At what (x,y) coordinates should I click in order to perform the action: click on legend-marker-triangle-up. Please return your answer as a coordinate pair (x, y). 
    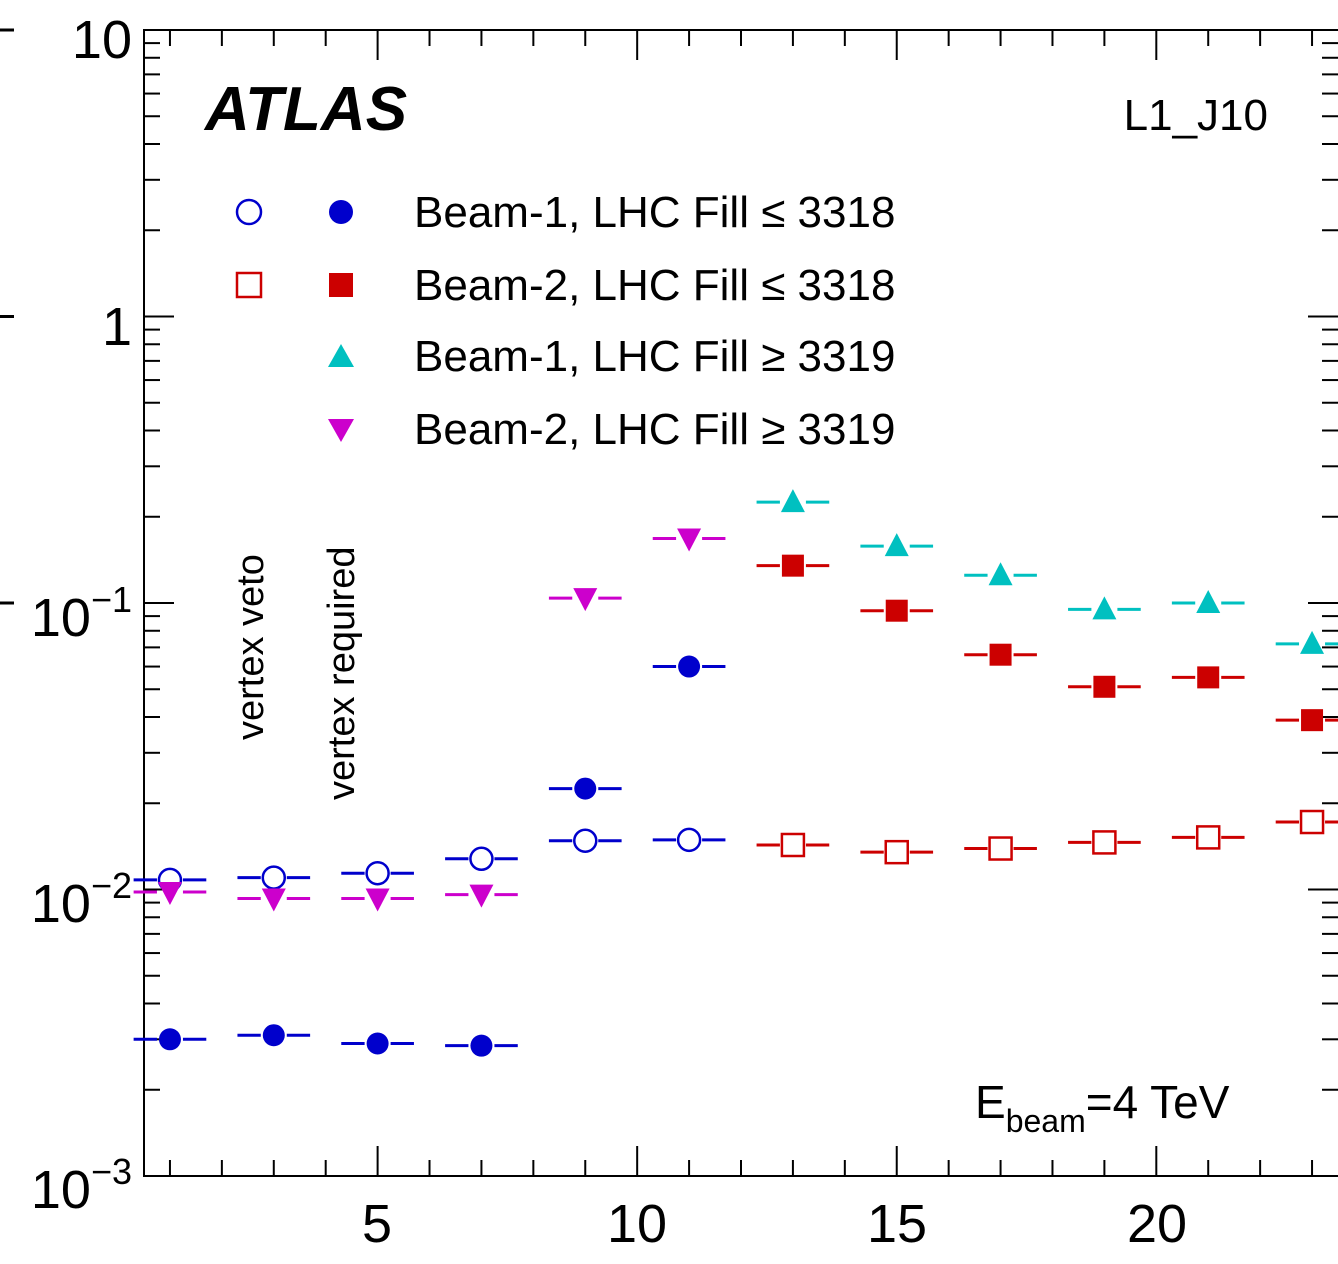
    Looking at the image, I should click on (341, 355).